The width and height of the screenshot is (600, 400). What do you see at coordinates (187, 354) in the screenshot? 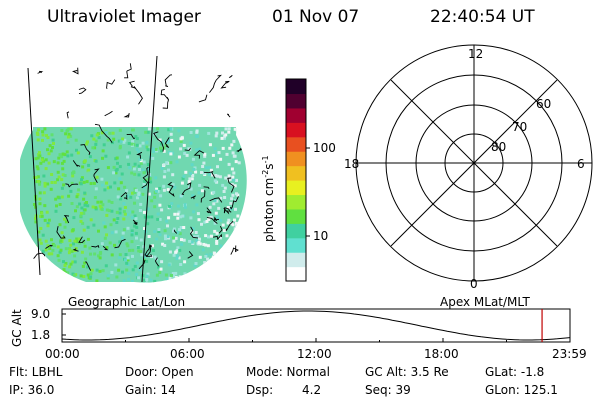
I see `alt-xtick-0600: 06:00` at bounding box center [187, 354].